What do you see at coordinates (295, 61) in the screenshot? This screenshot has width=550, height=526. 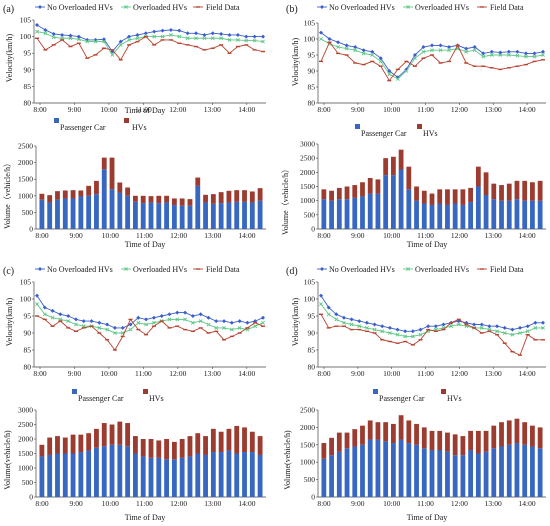 I see `y-axis-title: Velocity(km/h)` at bounding box center [295, 61].